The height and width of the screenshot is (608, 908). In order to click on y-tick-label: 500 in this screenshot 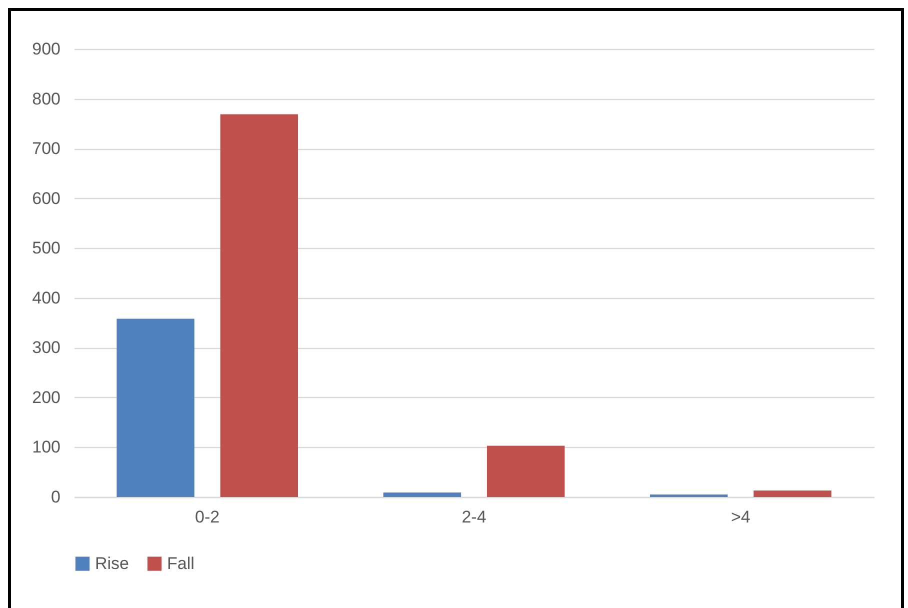, I will do `click(46, 248)`.